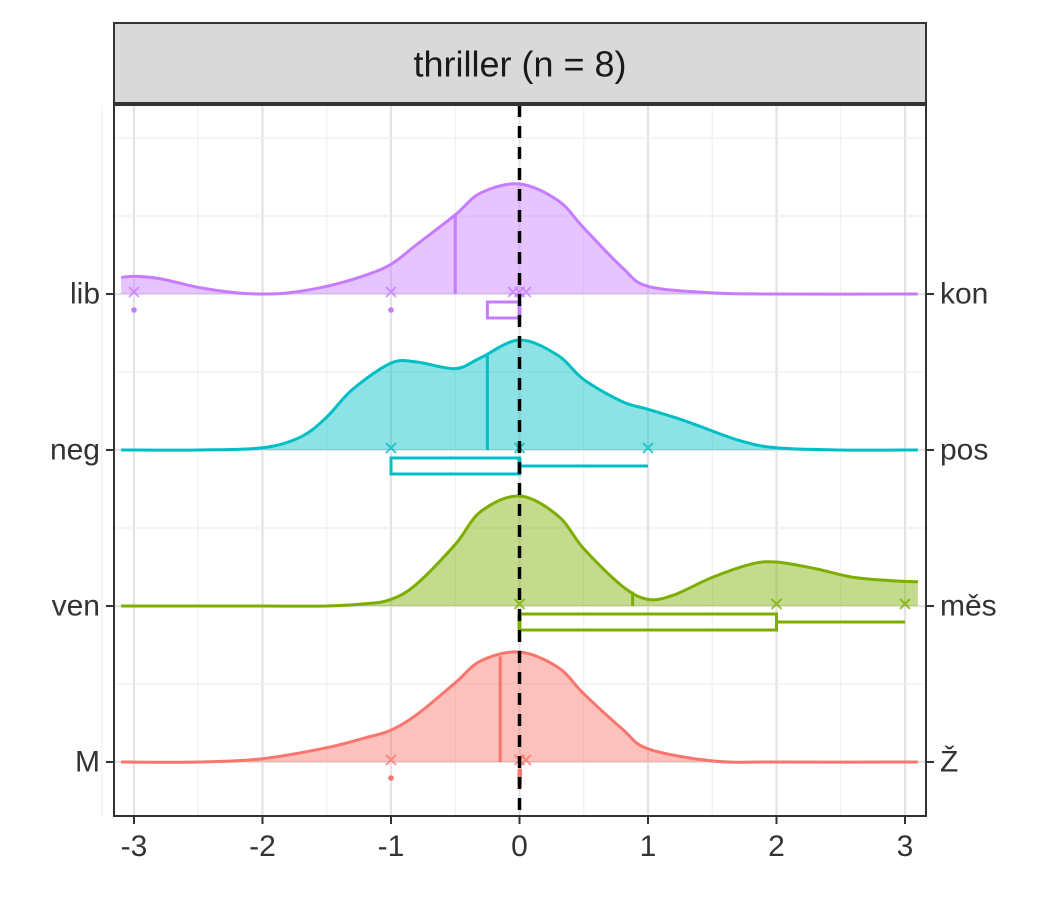  I want to click on y-label-right: kon, so click(964, 294).